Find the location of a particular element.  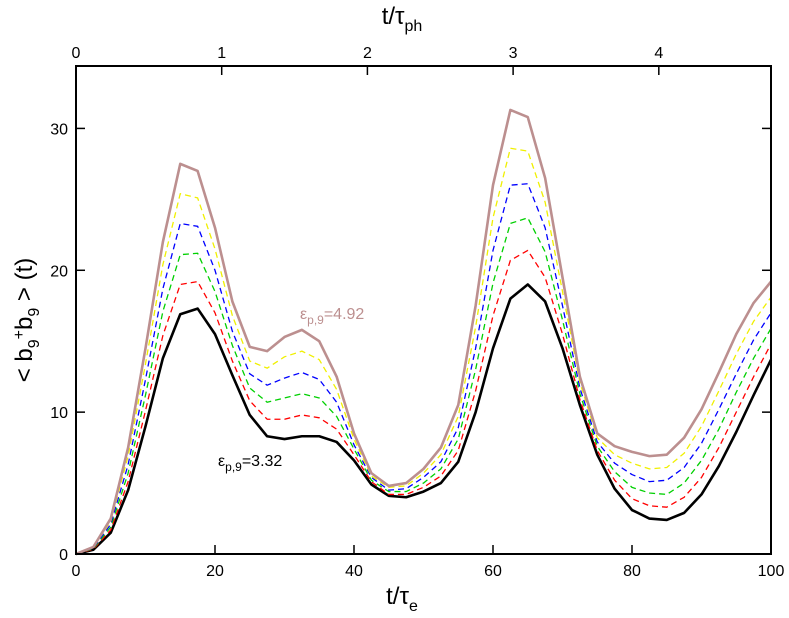

y-axis-label: < b9+b9 > (t) is located at coordinates (27, 320).